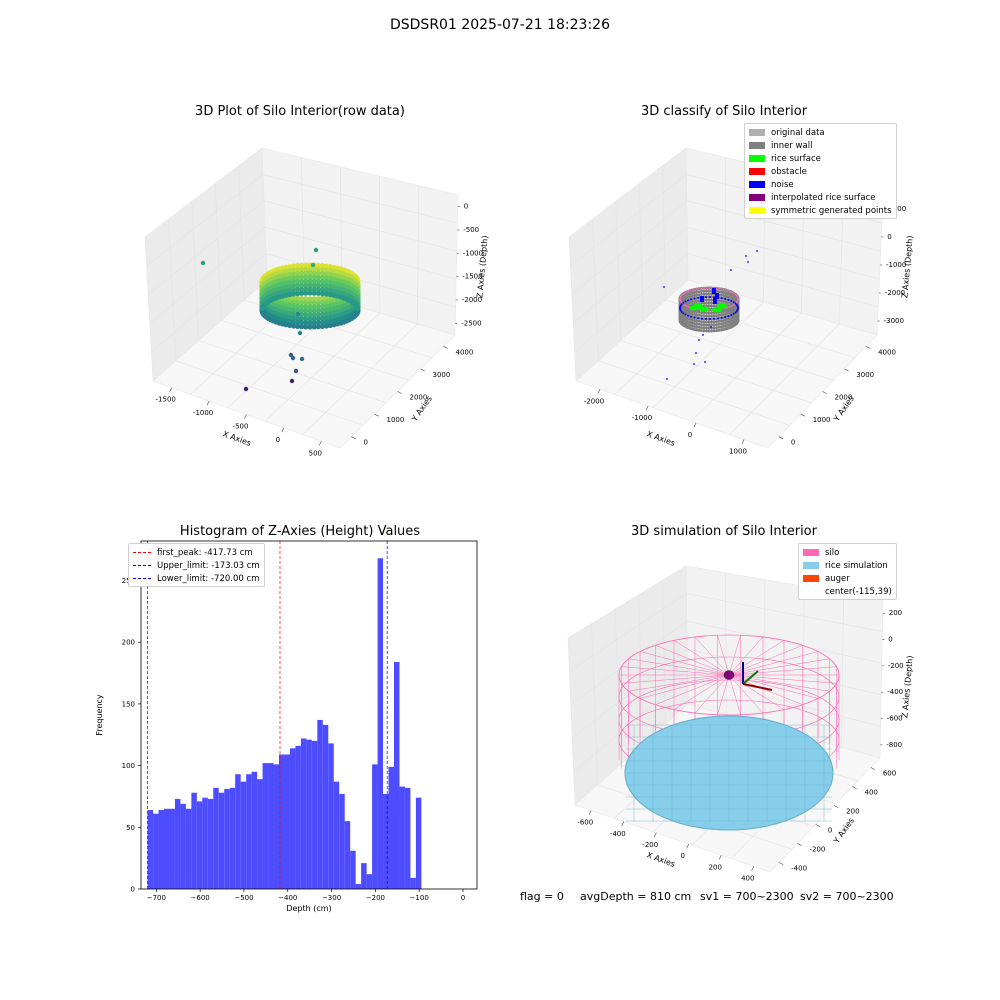 This screenshot has height=1000, width=1000. I want to click on plot2-title: 3D classify of Silo Interior, so click(724, 111).